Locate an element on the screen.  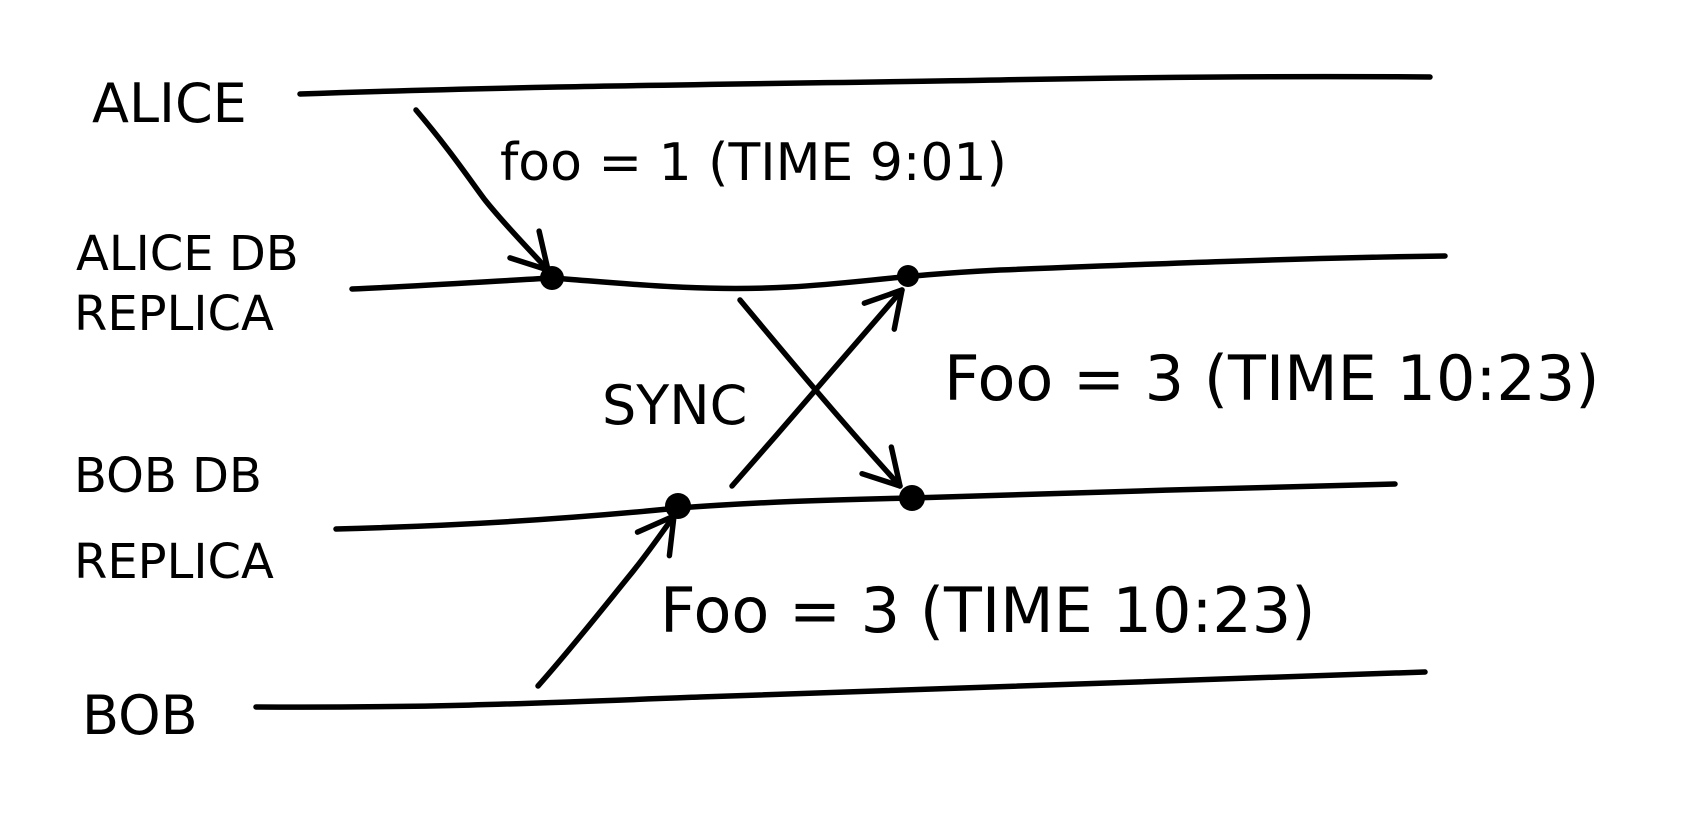
lane-label-alice-db-line2: REPLICA is located at coordinates (174, 314).